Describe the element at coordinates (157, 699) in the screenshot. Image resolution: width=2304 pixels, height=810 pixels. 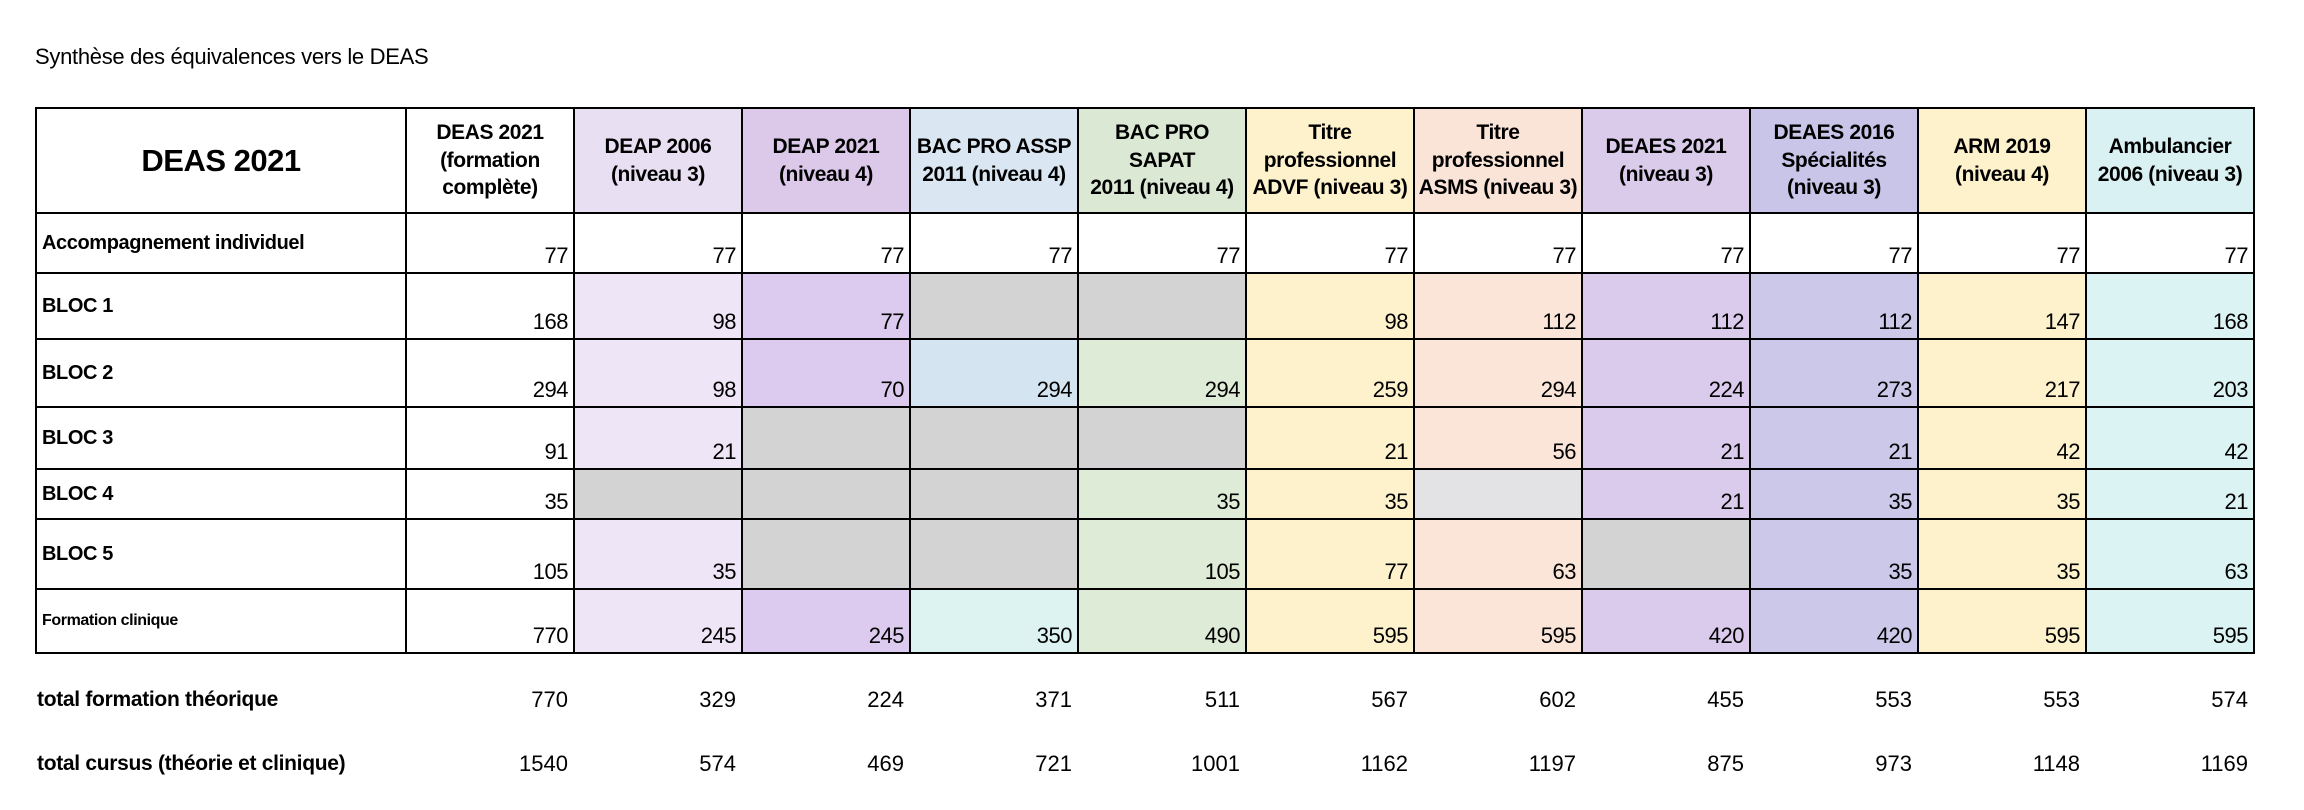
I see `summary-row-label: total formation théorique` at that location.